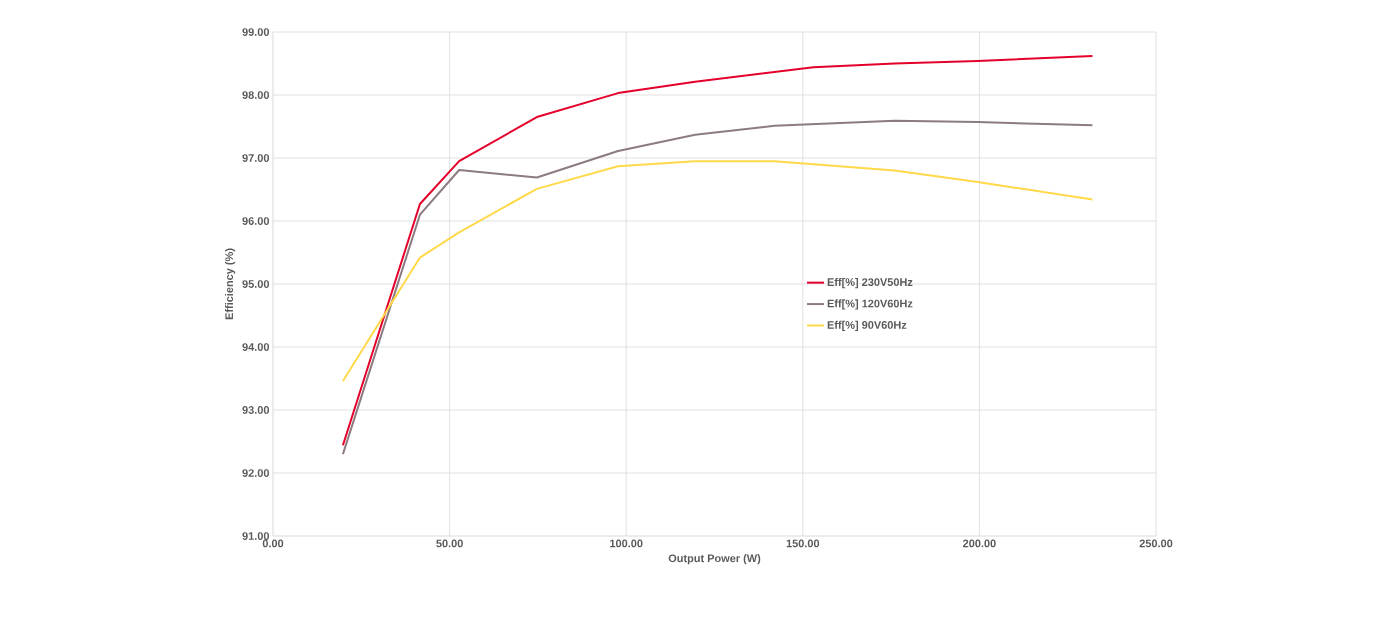  Describe the element at coordinates (449, 543) in the screenshot. I see `x-tick-label: 50.00` at that location.